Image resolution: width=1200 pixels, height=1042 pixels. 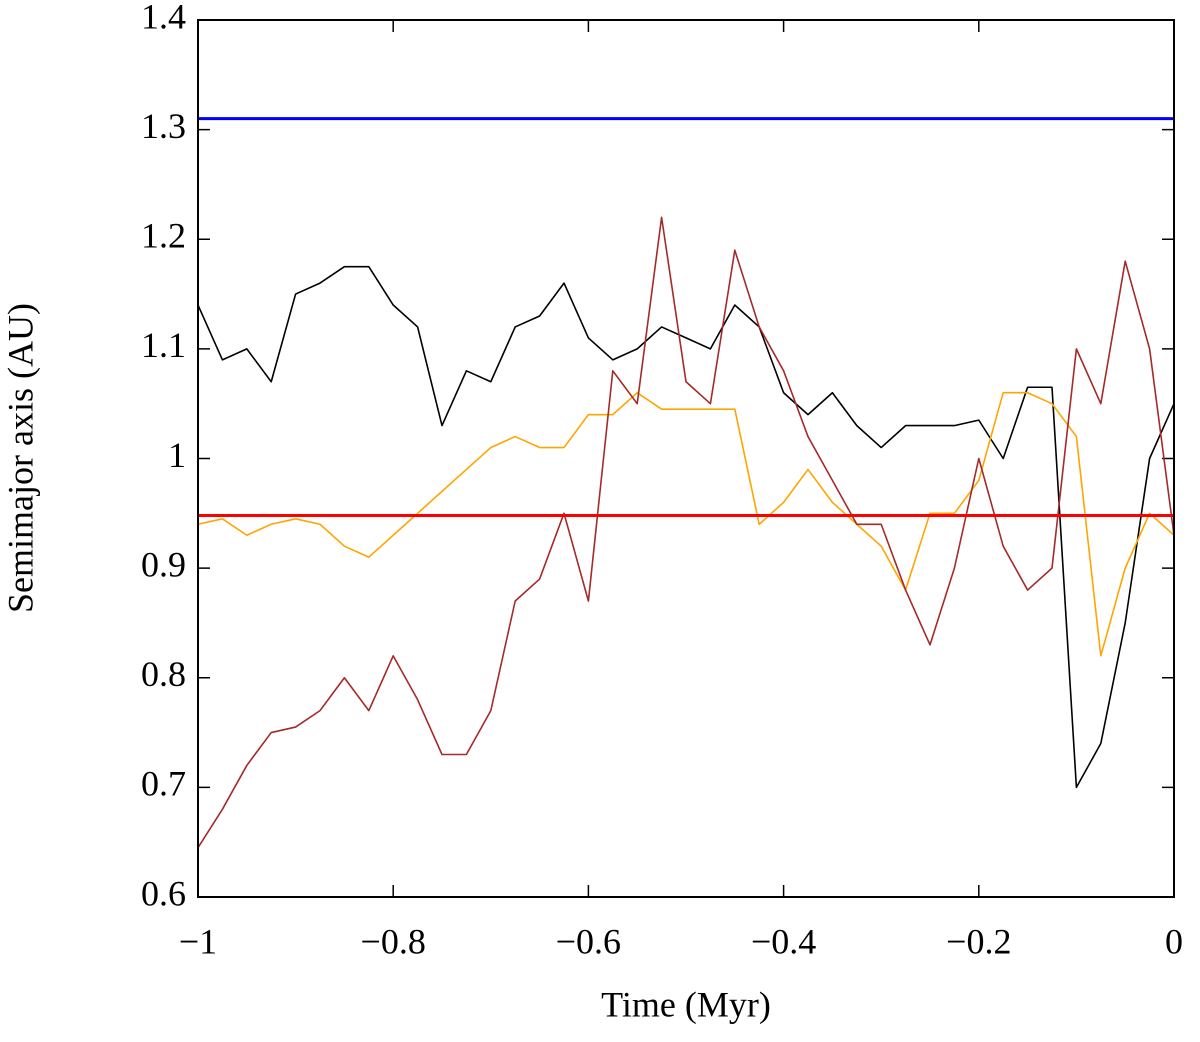 What do you see at coordinates (163, 236) in the screenshot?
I see `y-tick-label: 1.2` at bounding box center [163, 236].